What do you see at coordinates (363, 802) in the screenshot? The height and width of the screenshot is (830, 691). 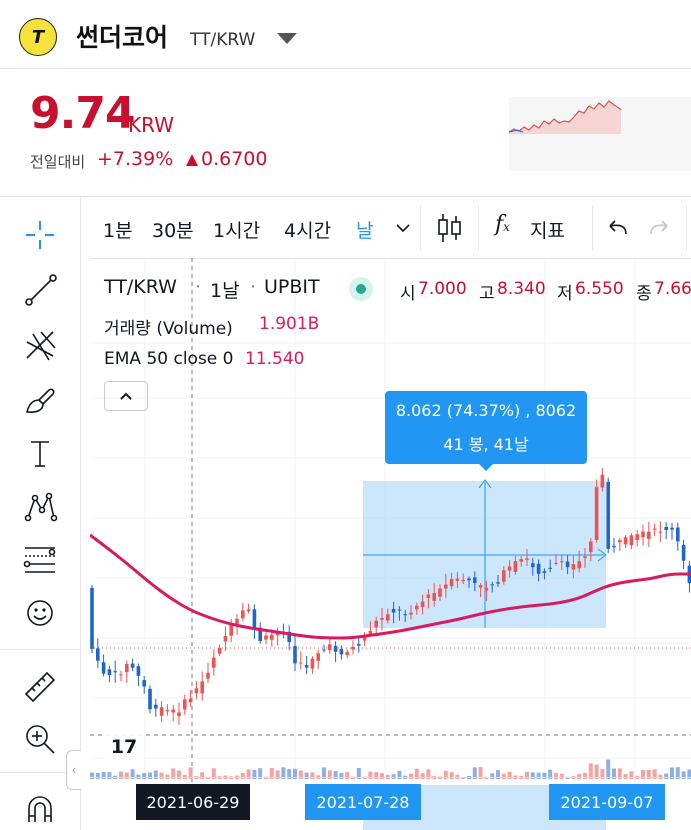 I see `range-start-label: 2021-07-28` at bounding box center [363, 802].